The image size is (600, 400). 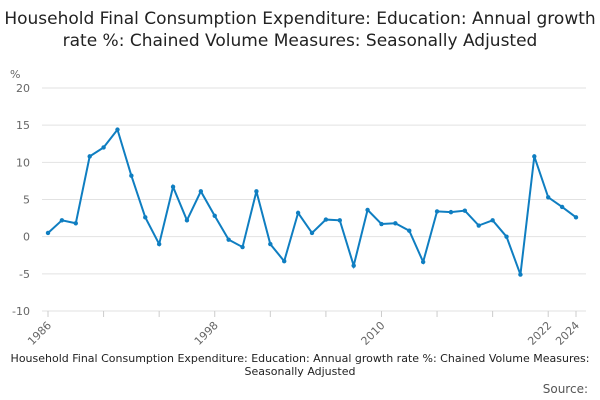 I want to click on x-tick-label: 2022, so click(x=539, y=333).